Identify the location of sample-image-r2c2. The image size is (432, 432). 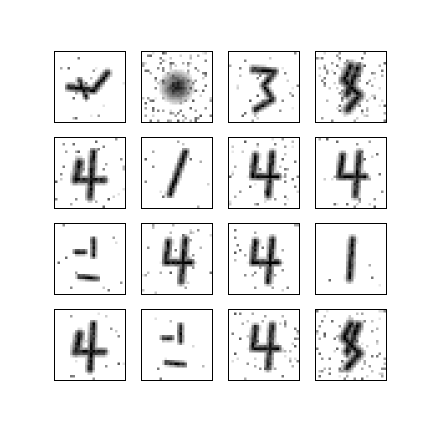
(177, 173).